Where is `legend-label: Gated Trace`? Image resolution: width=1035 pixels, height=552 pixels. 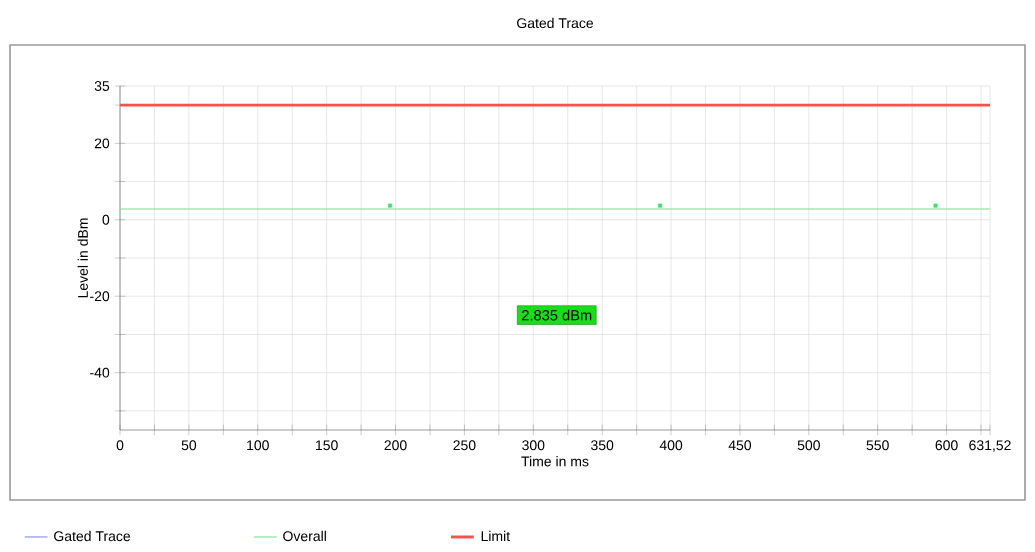 legend-label: Gated Trace is located at coordinates (92, 536).